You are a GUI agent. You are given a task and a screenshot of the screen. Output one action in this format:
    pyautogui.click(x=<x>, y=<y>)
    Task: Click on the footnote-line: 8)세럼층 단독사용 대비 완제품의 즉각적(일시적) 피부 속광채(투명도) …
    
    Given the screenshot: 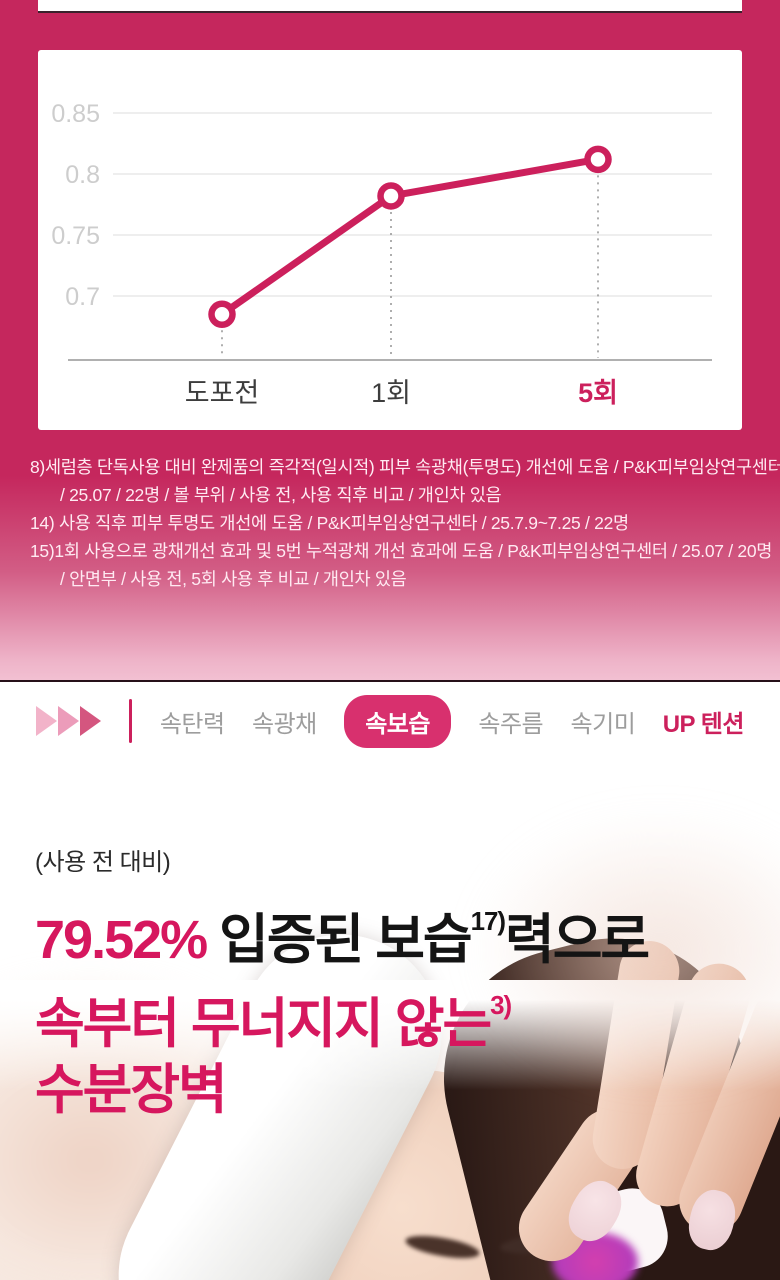 What is the action you would take?
    pyautogui.click(x=405, y=467)
    